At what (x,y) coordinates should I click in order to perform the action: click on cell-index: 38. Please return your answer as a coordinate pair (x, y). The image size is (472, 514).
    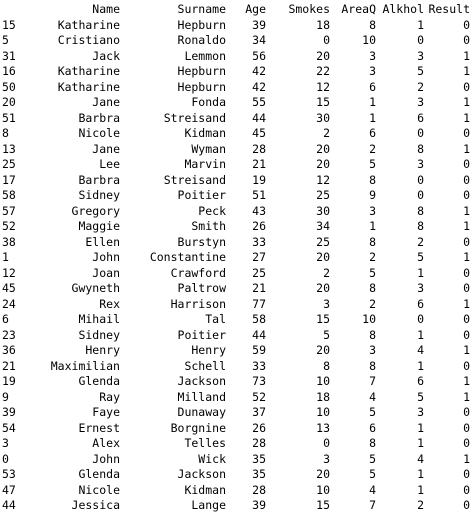
    Looking at the image, I should click on (9, 241).